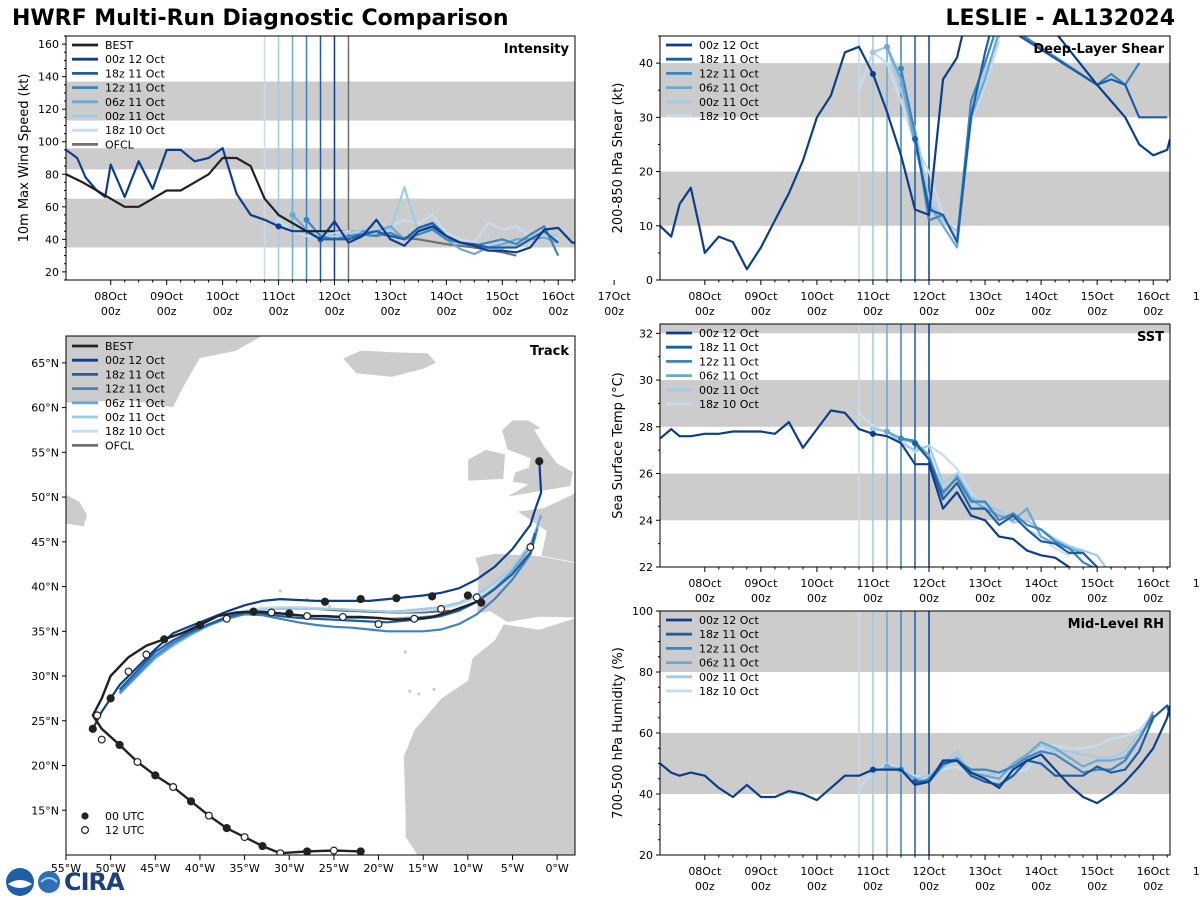 This screenshot has width=1200, height=900. What do you see at coordinates (20, 882) in the screenshot?
I see `noaa-globe-icon` at bounding box center [20, 882].